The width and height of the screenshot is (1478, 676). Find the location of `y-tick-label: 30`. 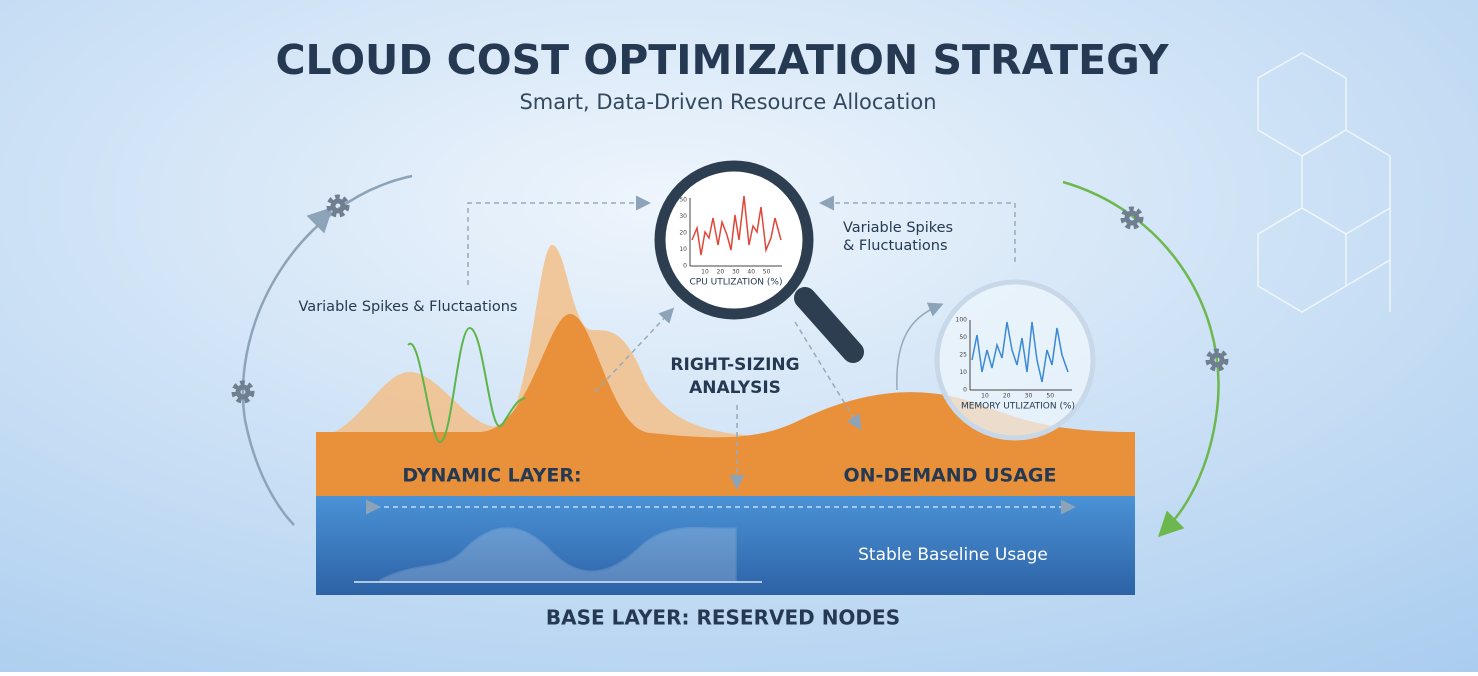

y-tick-label: 30 is located at coordinates (683, 216).